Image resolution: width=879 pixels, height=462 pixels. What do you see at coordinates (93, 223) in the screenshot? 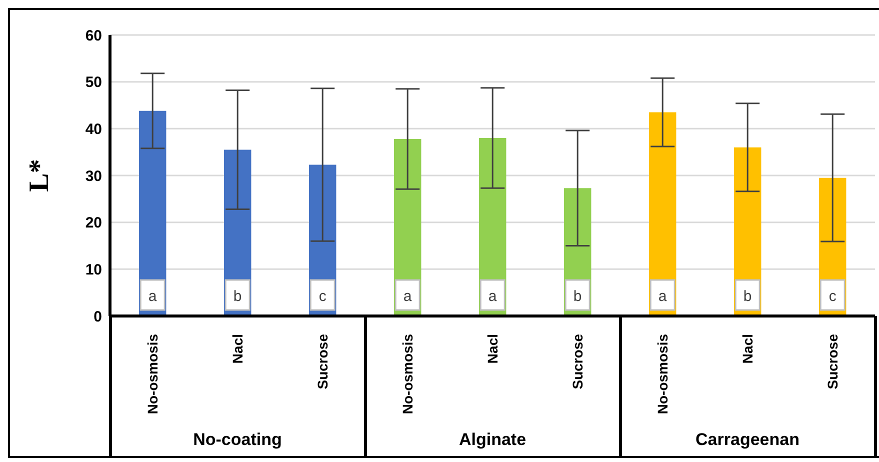
I see `y-tick-label: 20` at bounding box center [93, 223].